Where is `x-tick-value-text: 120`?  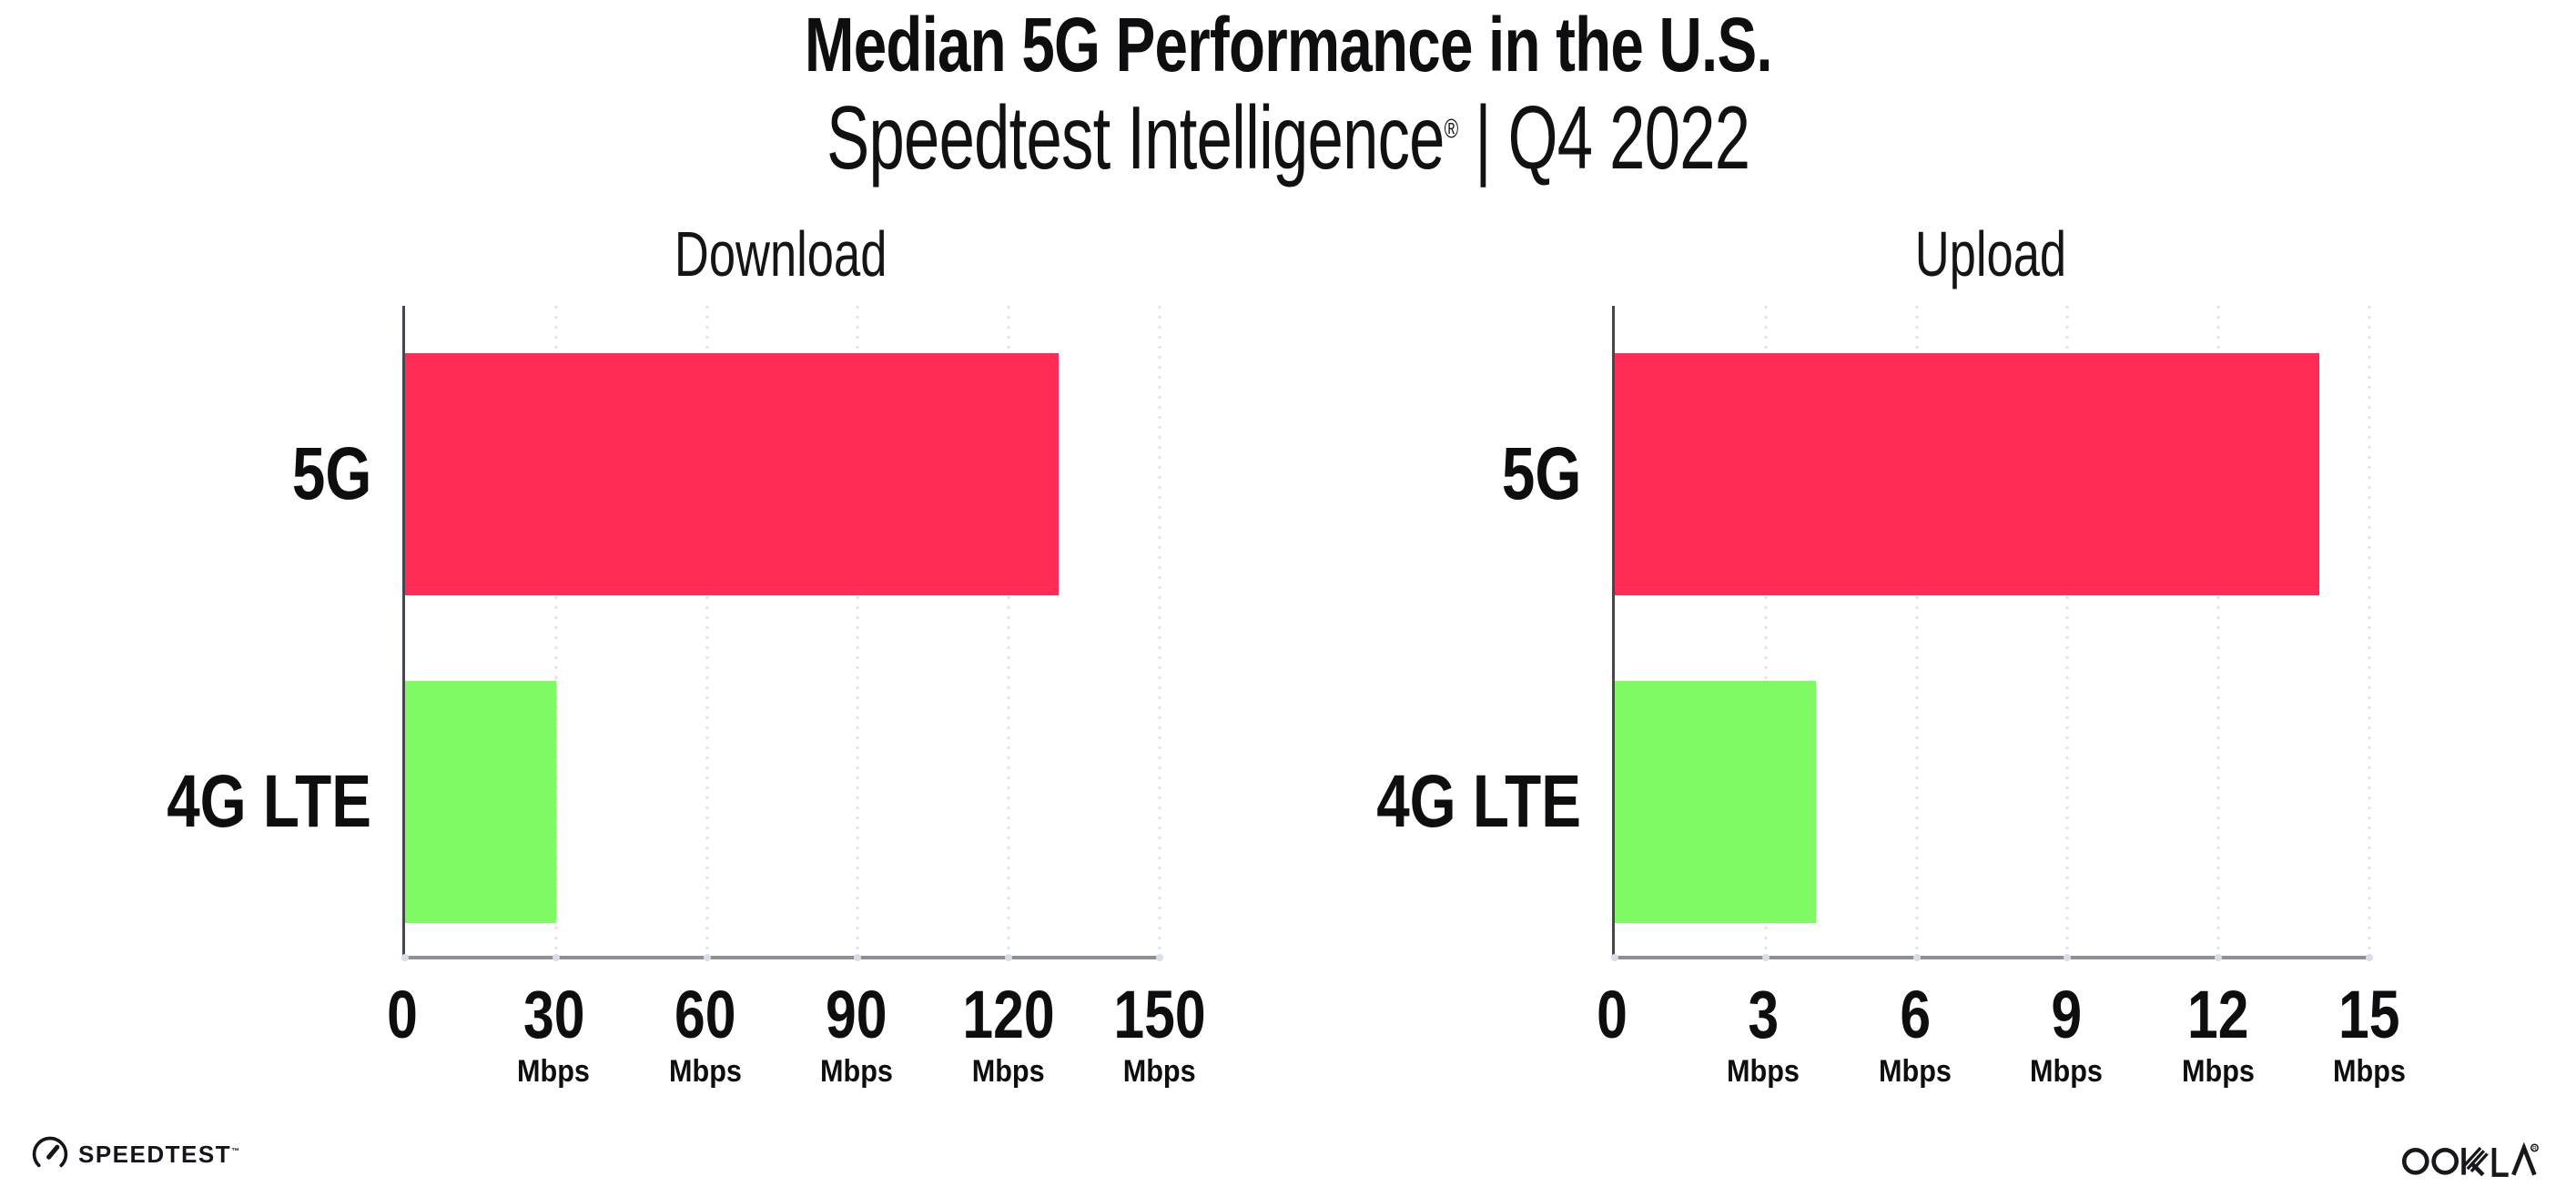
x-tick-value-text: 120 is located at coordinates (1008, 1015).